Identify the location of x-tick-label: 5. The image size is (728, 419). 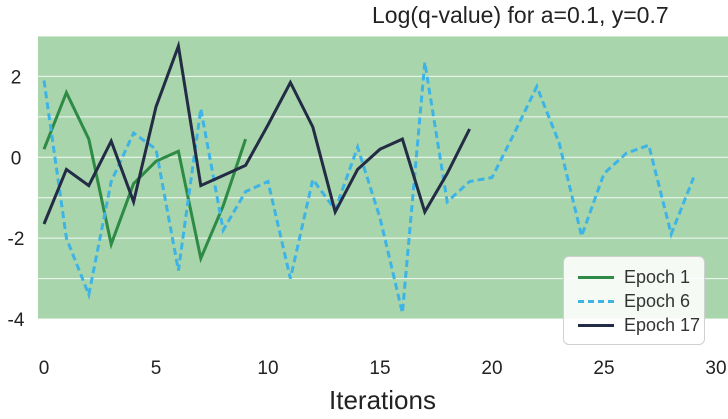
(156, 368).